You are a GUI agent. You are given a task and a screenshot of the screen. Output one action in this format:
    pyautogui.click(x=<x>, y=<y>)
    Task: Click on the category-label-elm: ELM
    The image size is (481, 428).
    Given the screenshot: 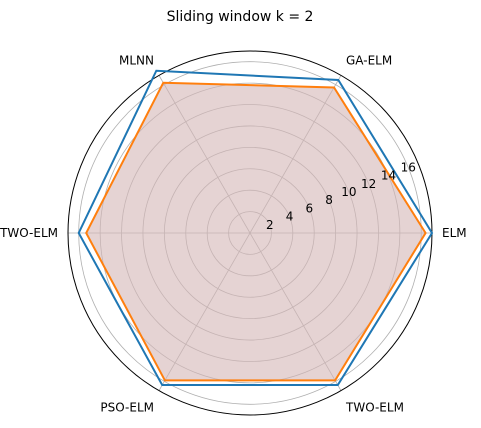 What is the action you would take?
    pyautogui.click(x=454, y=233)
    